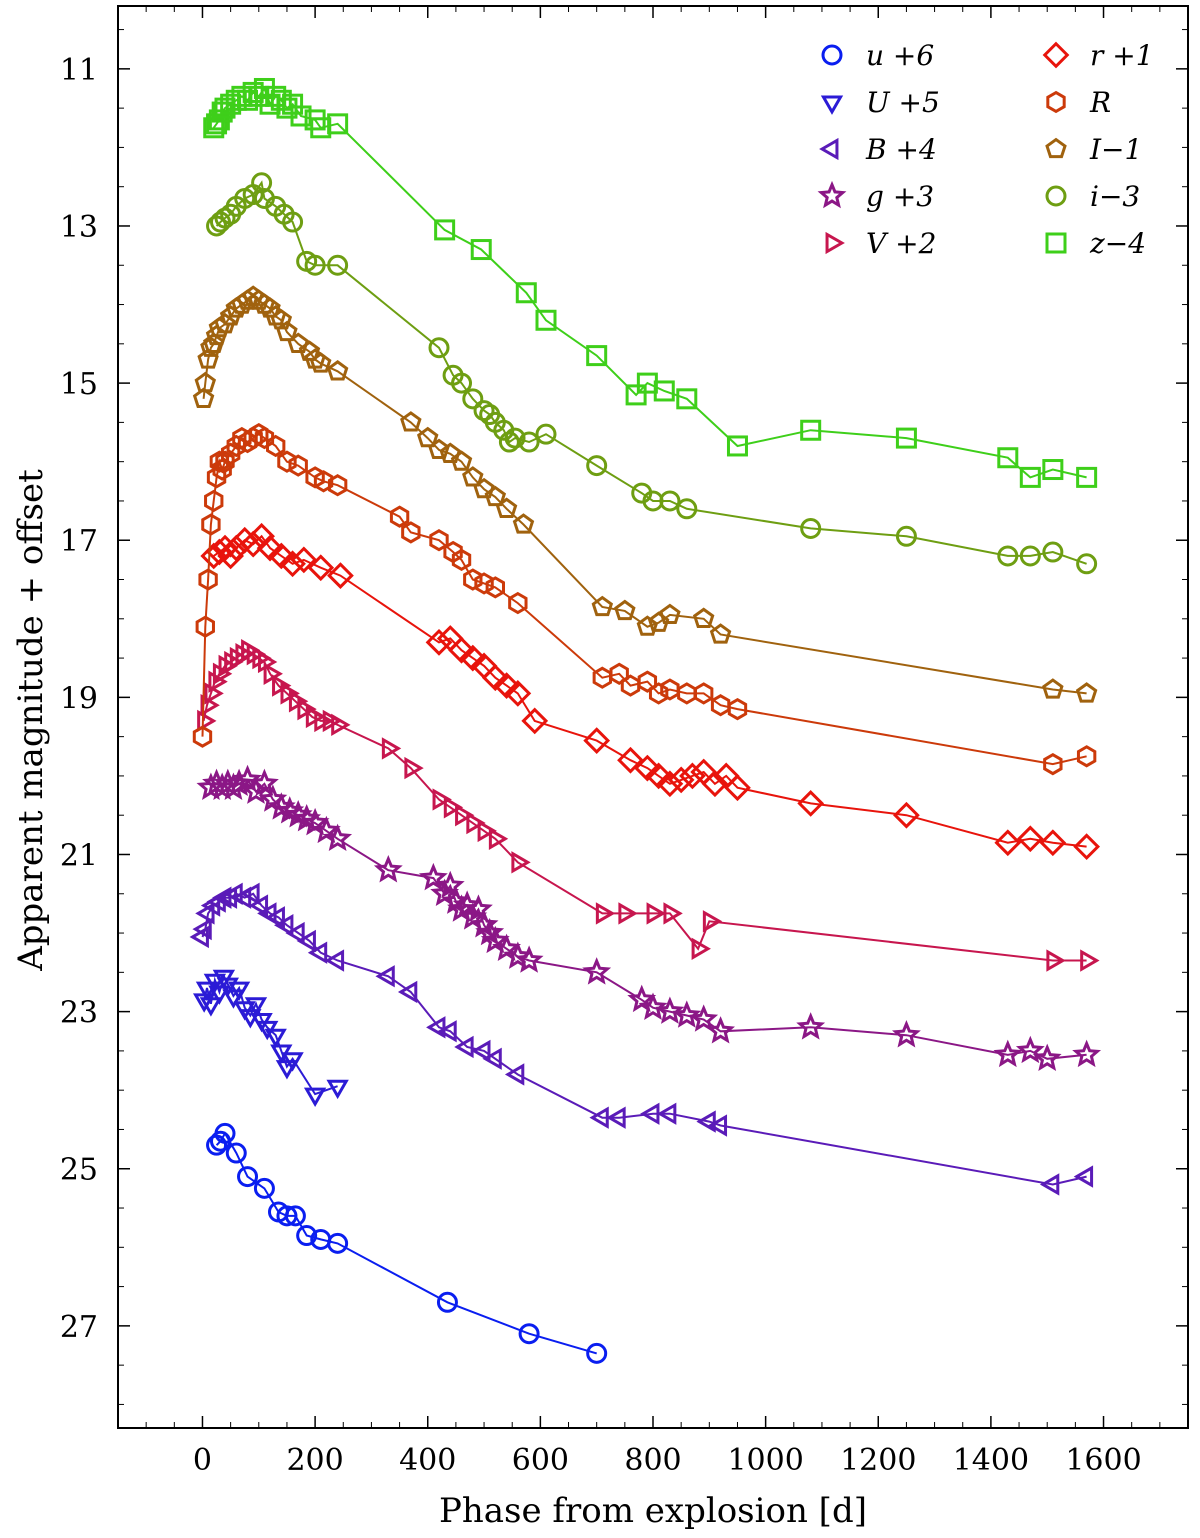 The image size is (1200, 1538). I want to click on legend-marker-B+4, so click(829, 149).